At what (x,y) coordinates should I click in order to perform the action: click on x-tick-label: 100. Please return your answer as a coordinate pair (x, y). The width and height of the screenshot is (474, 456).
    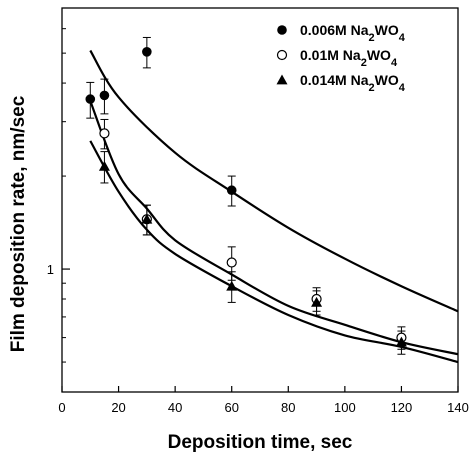
    Looking at the image, I should click on (345, 407).